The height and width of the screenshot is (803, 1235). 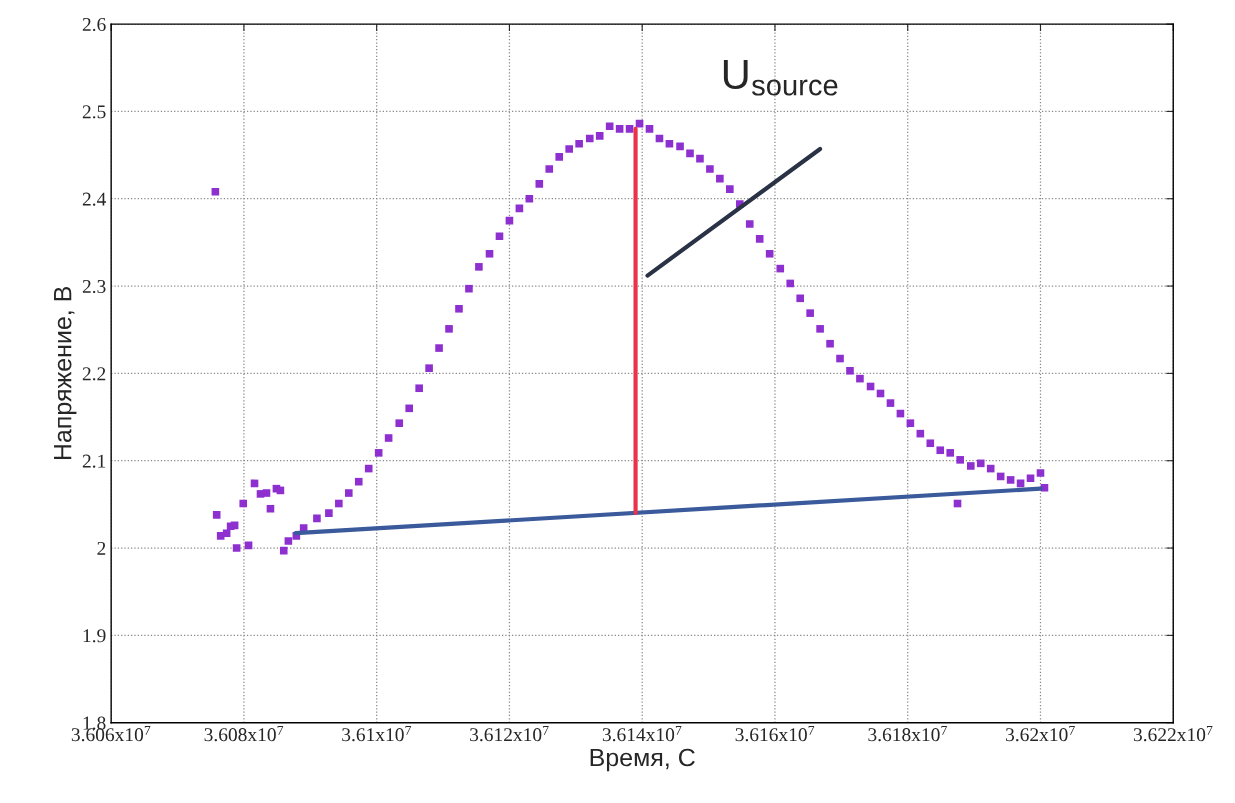 What do you see at coordinates (780, 78) in the screenshot?
I see `annotation: U$_{source}$` at bounding box center [780, 78].